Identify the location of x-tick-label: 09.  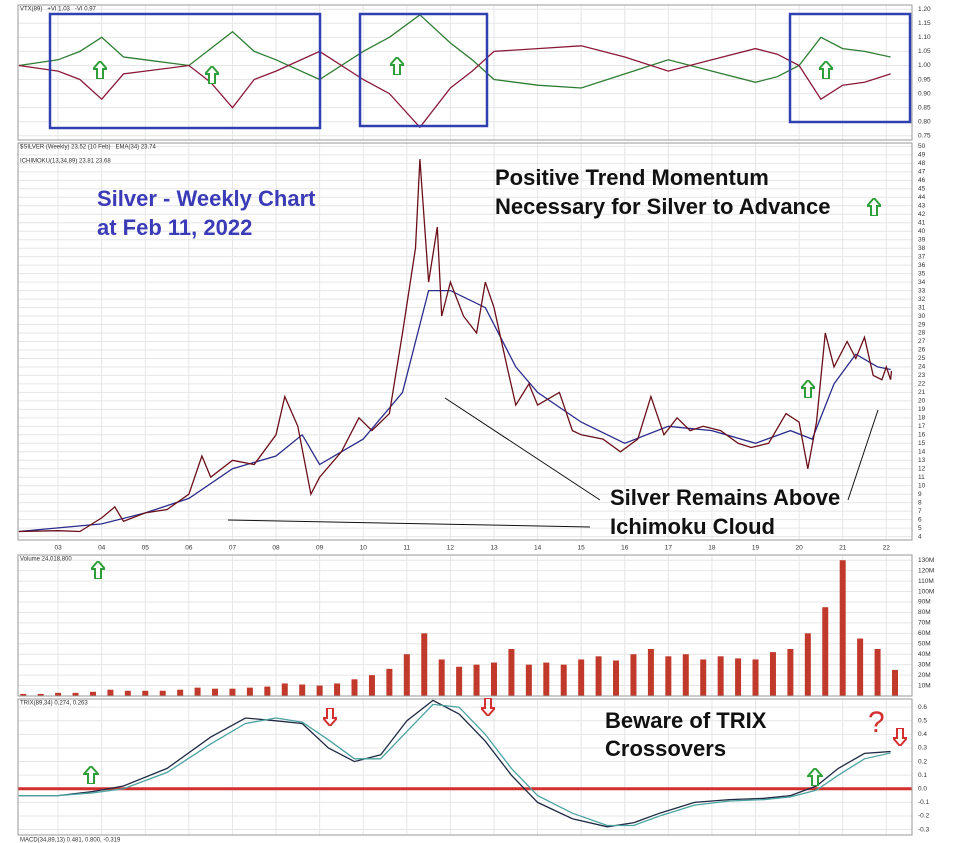
(320, 548).